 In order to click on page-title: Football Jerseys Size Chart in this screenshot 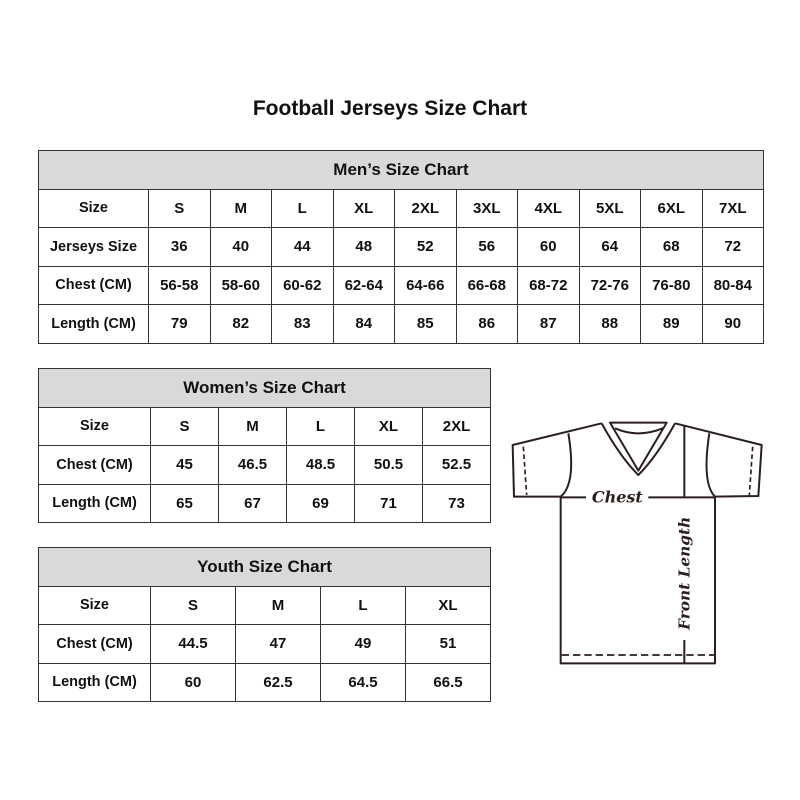, I will do `click(390, 108)`.